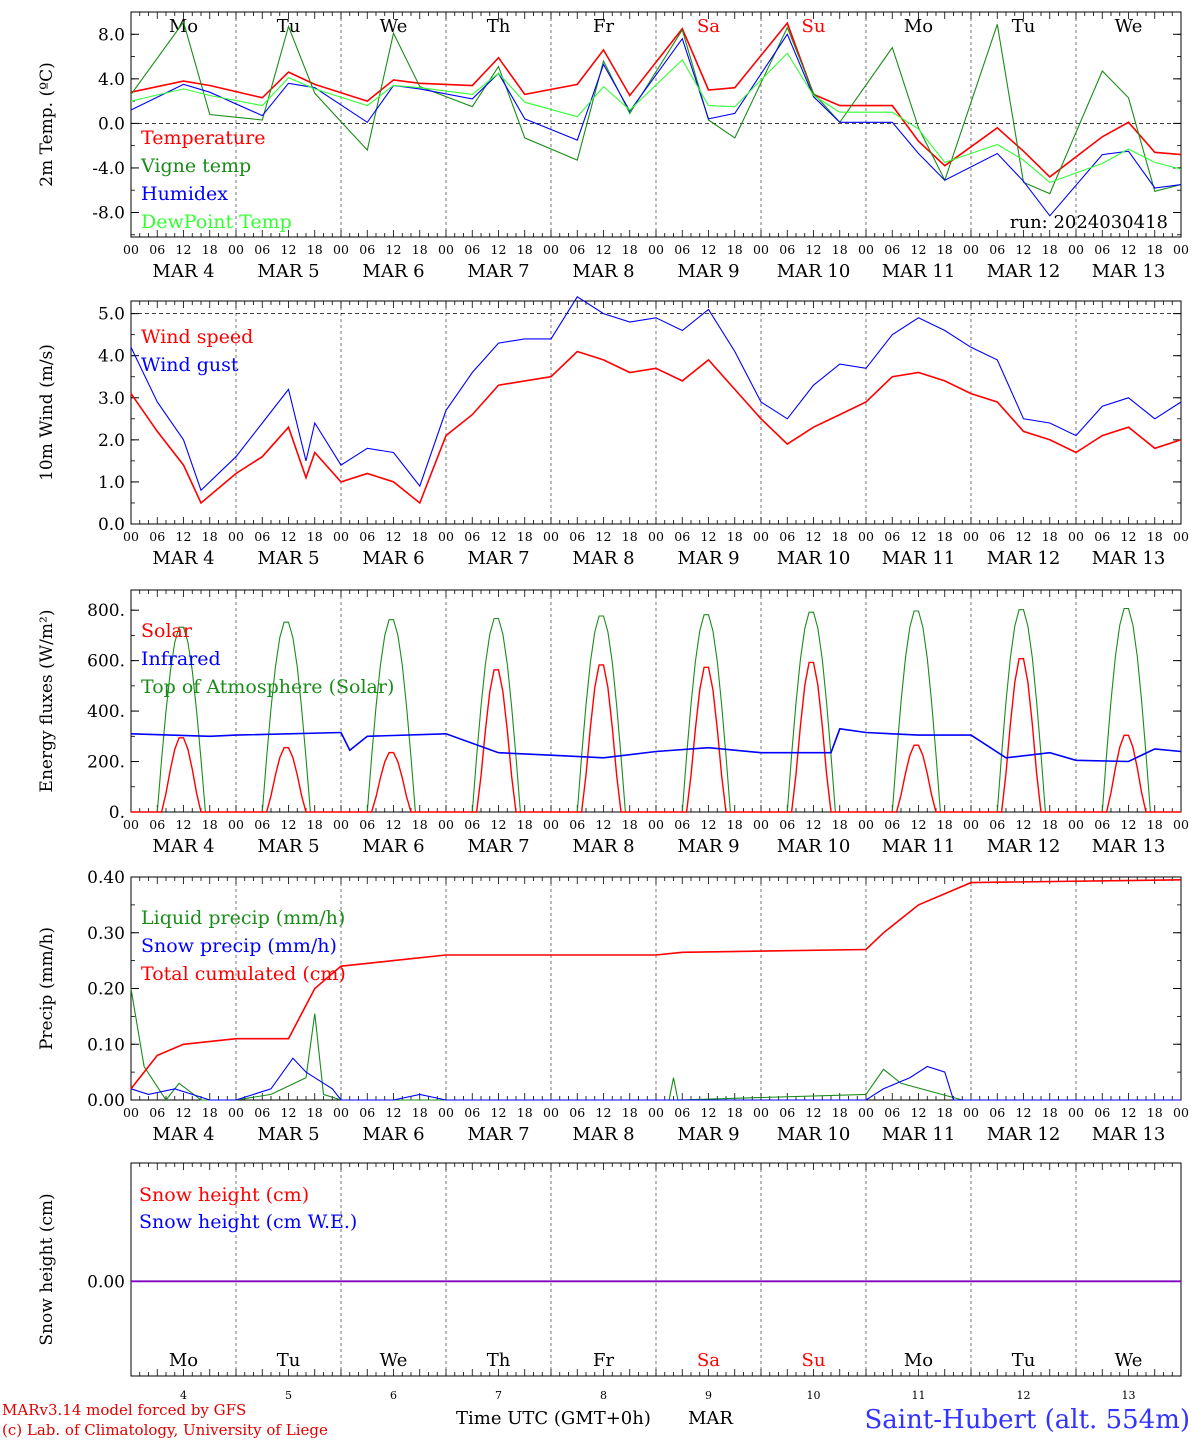 The width and height of the screenshot is (1194, 1440). I want to click on date-label: MAR 6, so click(393, 558).